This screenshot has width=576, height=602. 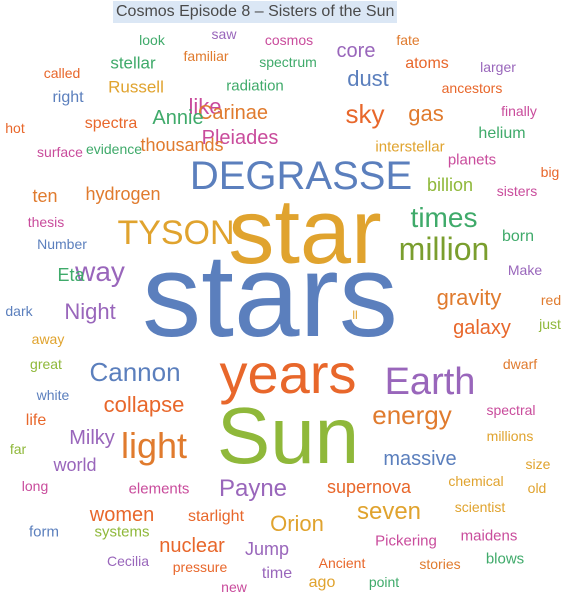 What do you see at coordinates (234, 587) in the screenshot?
I see `cloud-word: new` at bounding box center [234, 587].